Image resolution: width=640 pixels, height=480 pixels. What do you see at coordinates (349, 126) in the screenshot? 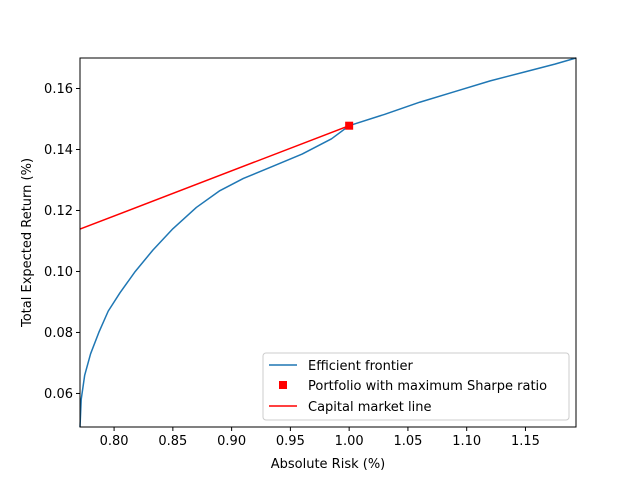
I see `max-sharpe-point` at bounding box center [349, 126].